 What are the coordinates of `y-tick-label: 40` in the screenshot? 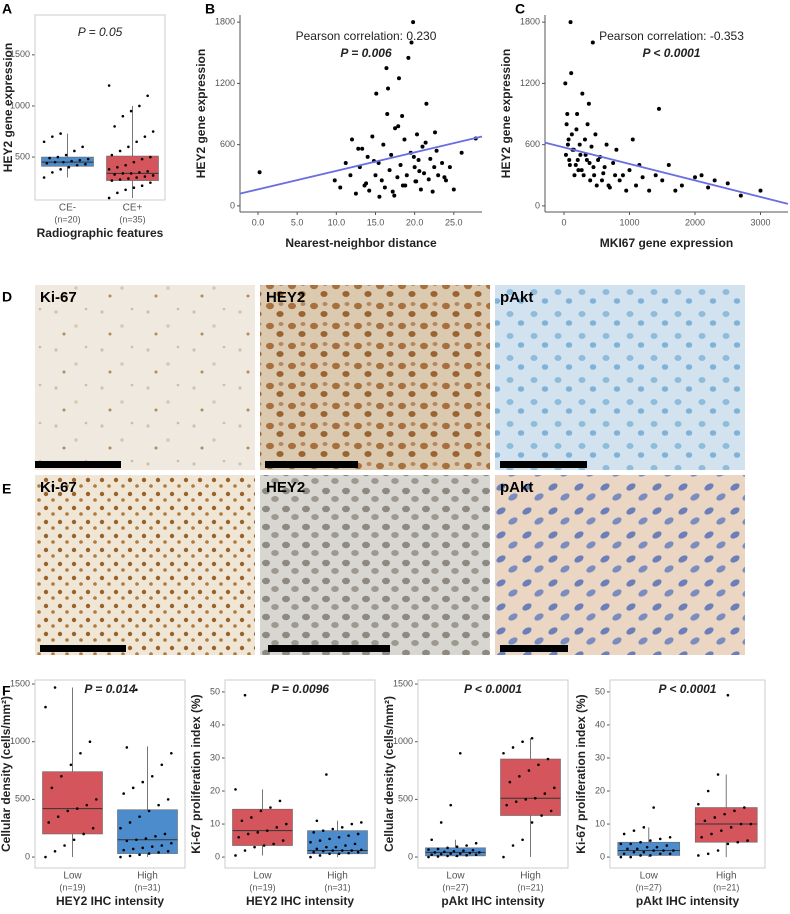 It's located at (215, 724).